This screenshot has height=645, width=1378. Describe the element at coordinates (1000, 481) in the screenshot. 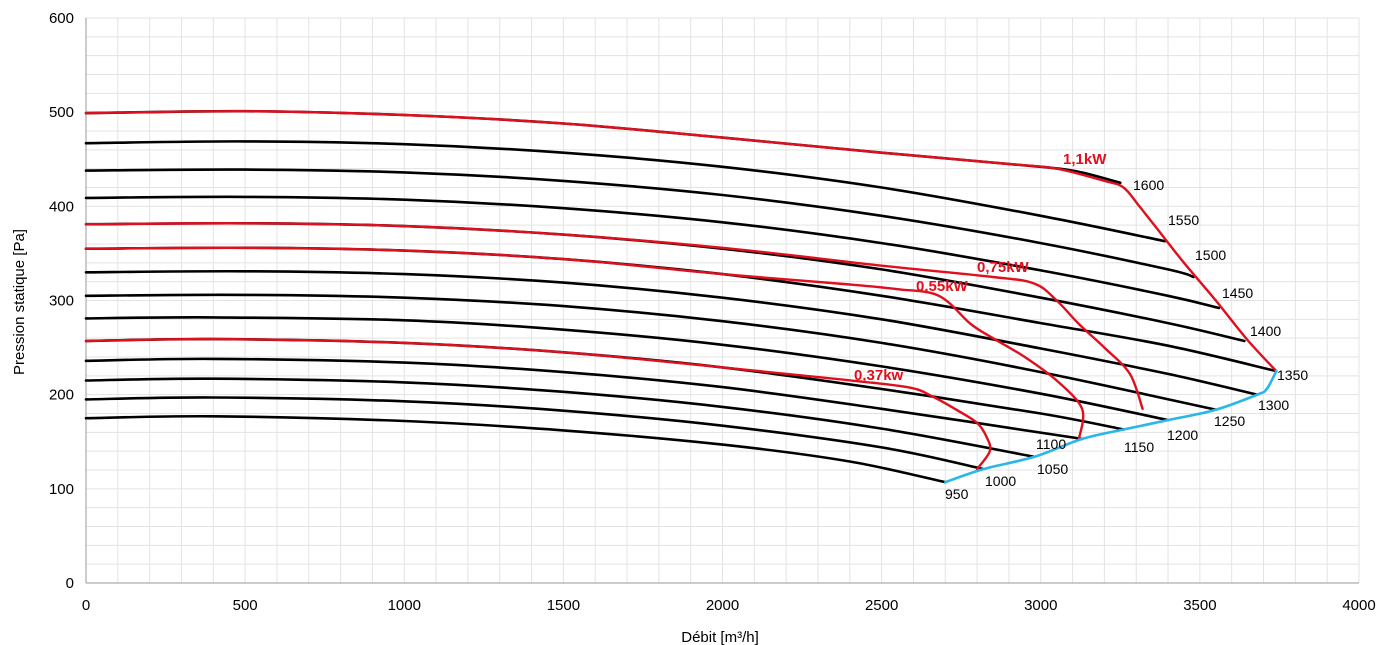

I see `speed-label-1000: 1000` at that location.